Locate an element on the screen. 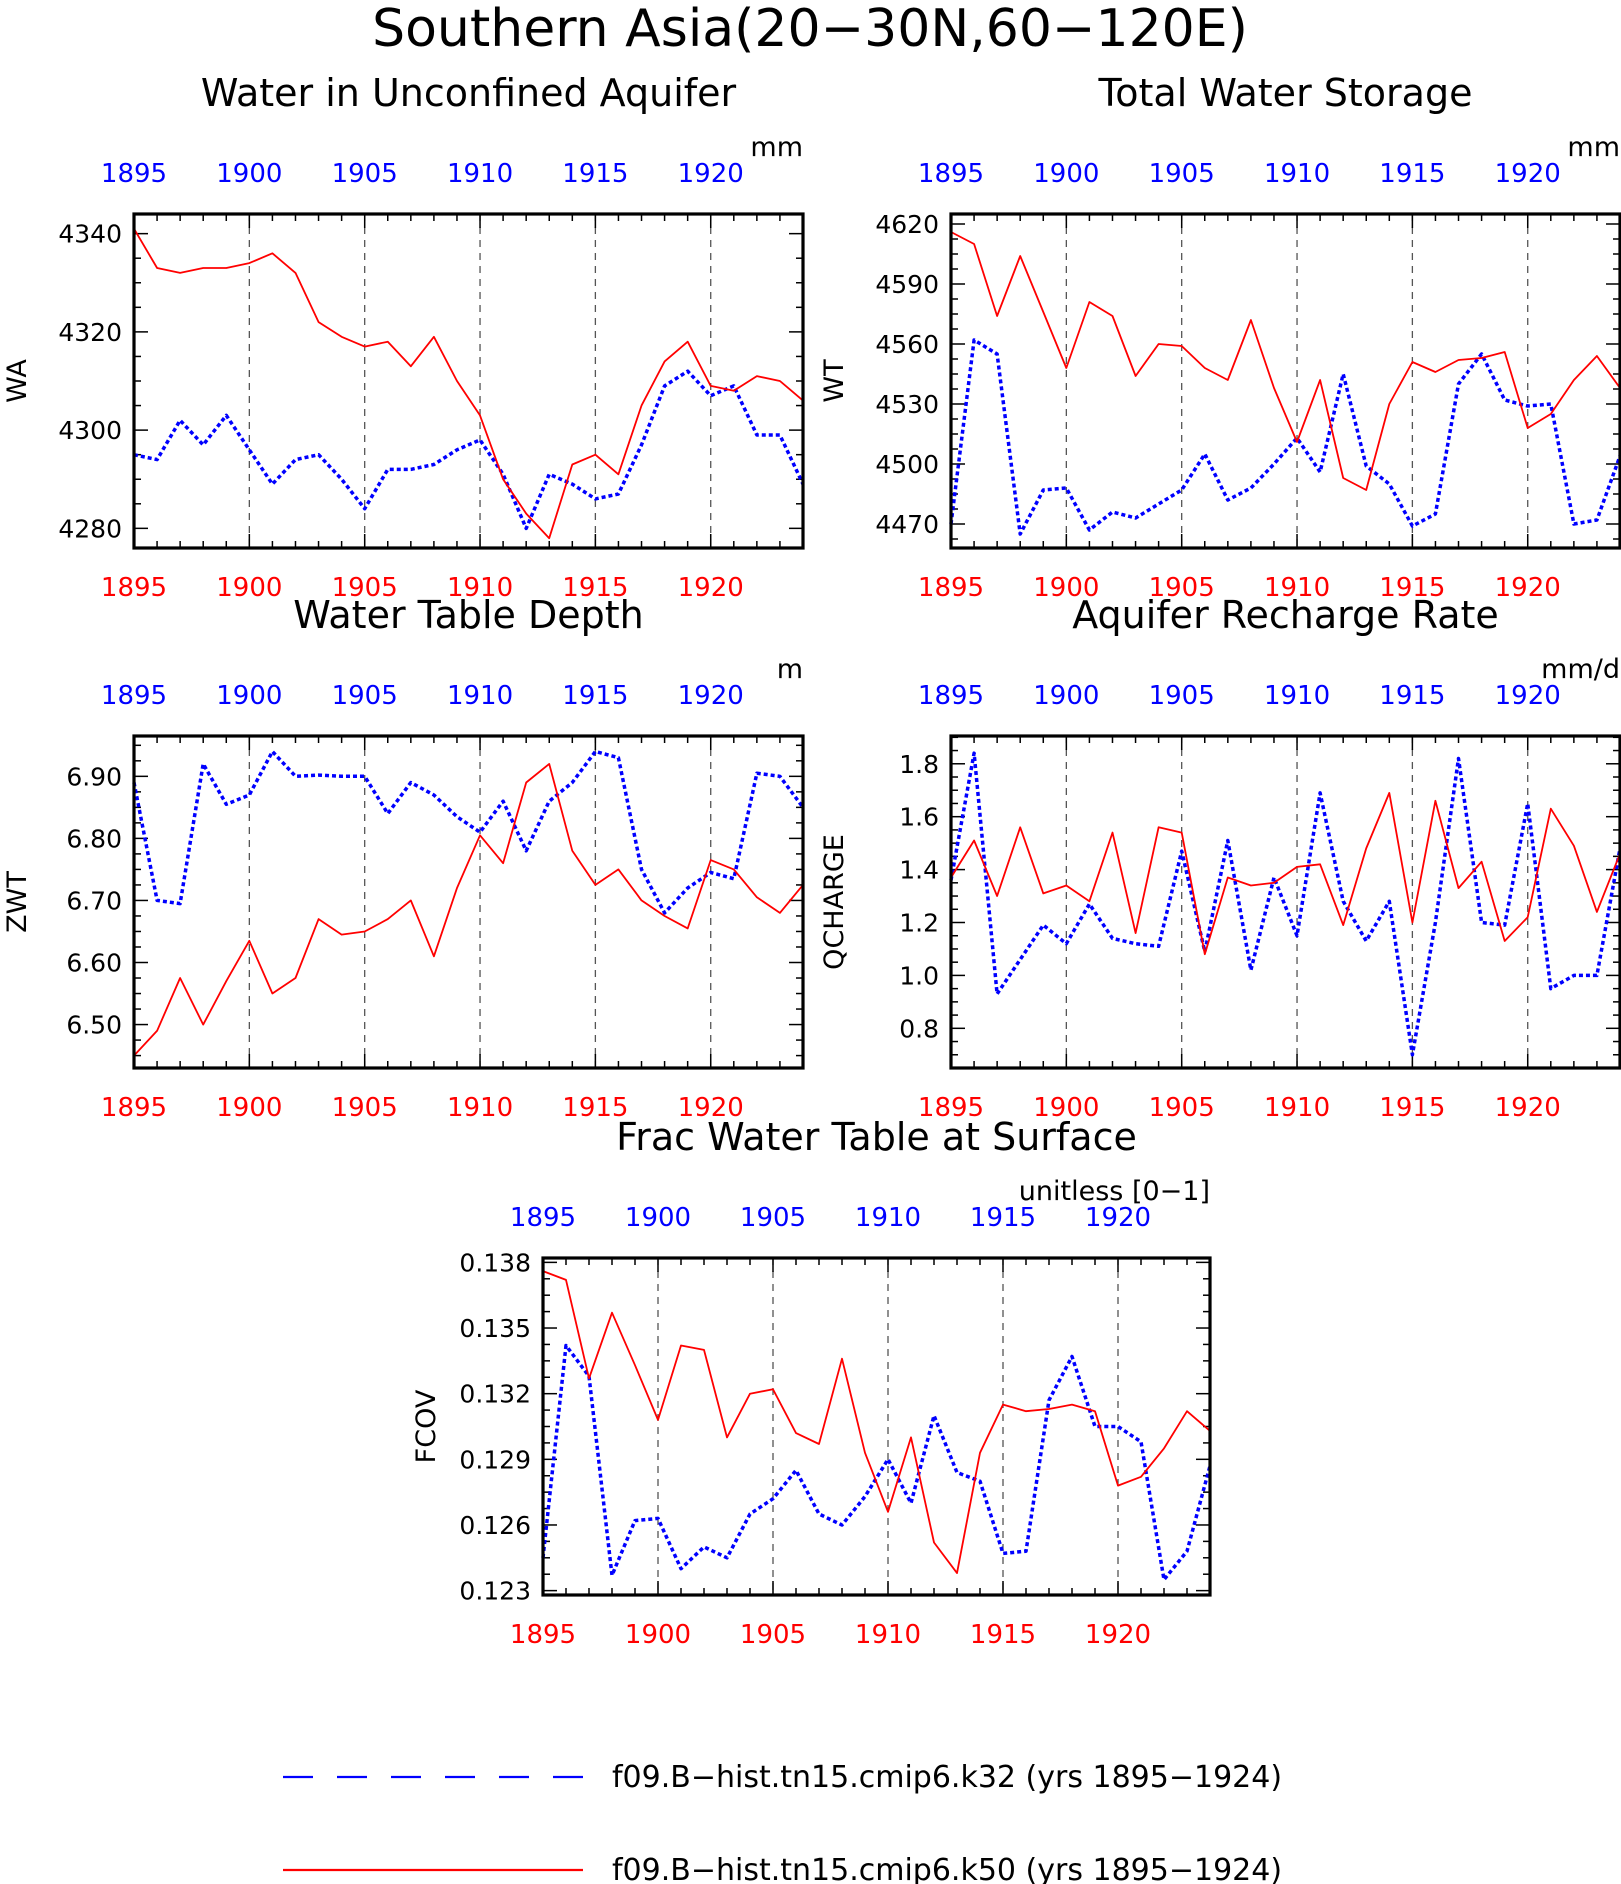 This screenshot has width=1621, height=1884. y-axis-label: WT is located at coordinates (834, 381).